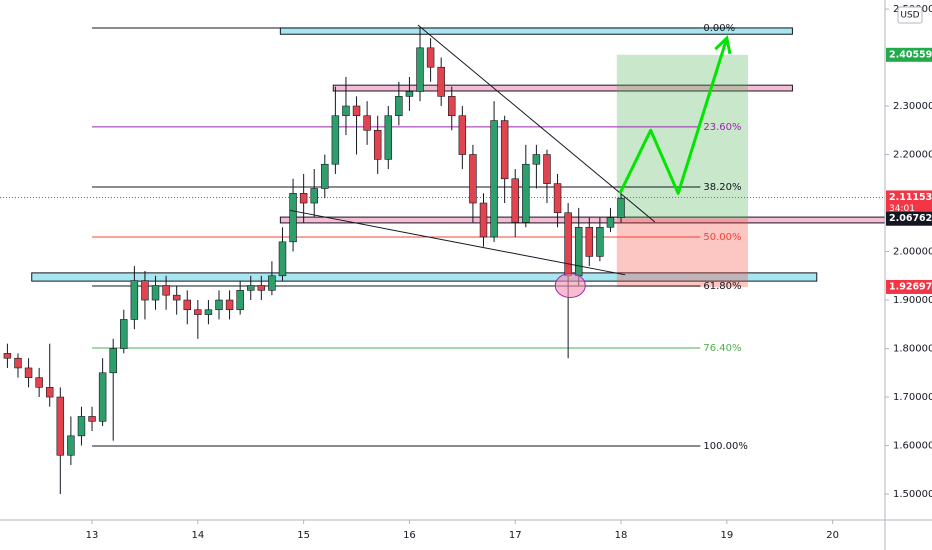 Image resolution: width=932 pixels, height=550 pixels. Describe the element at coordinates (466, 535) in the screenshot. I see `time-axis` at that location.